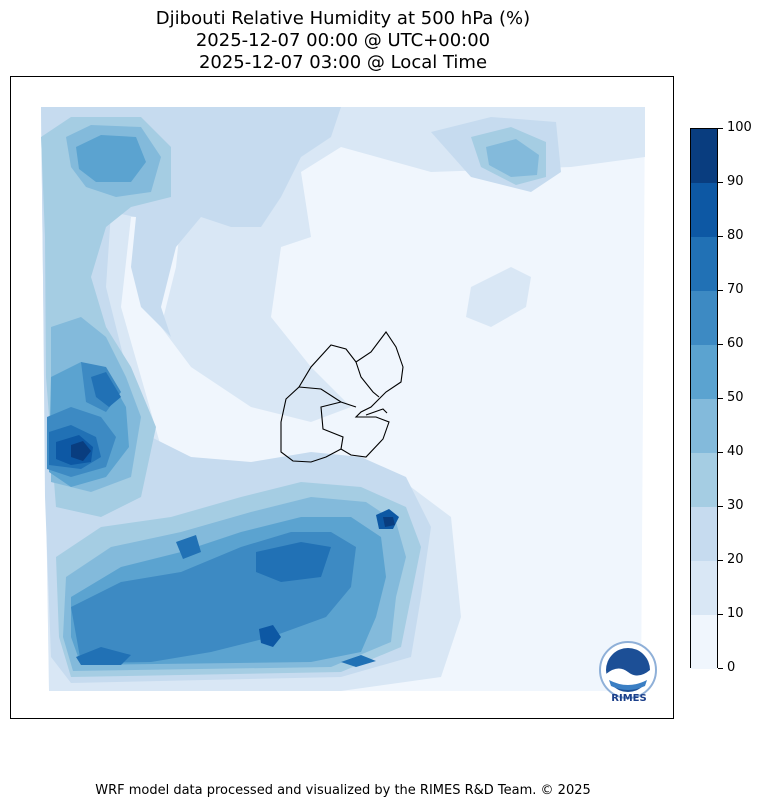  I want to click on colorbar-tick-label: 20, so click(735, 559).